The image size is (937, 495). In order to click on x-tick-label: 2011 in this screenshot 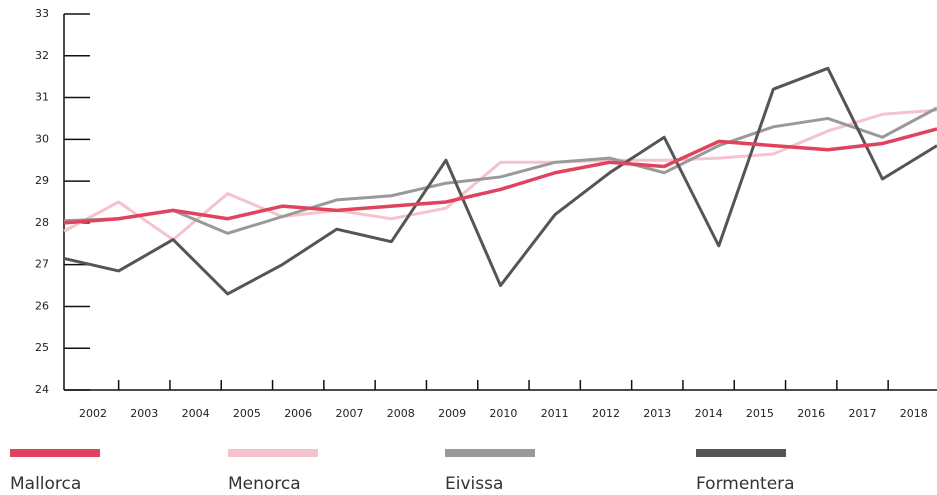, I will do `click(555, 413)`.